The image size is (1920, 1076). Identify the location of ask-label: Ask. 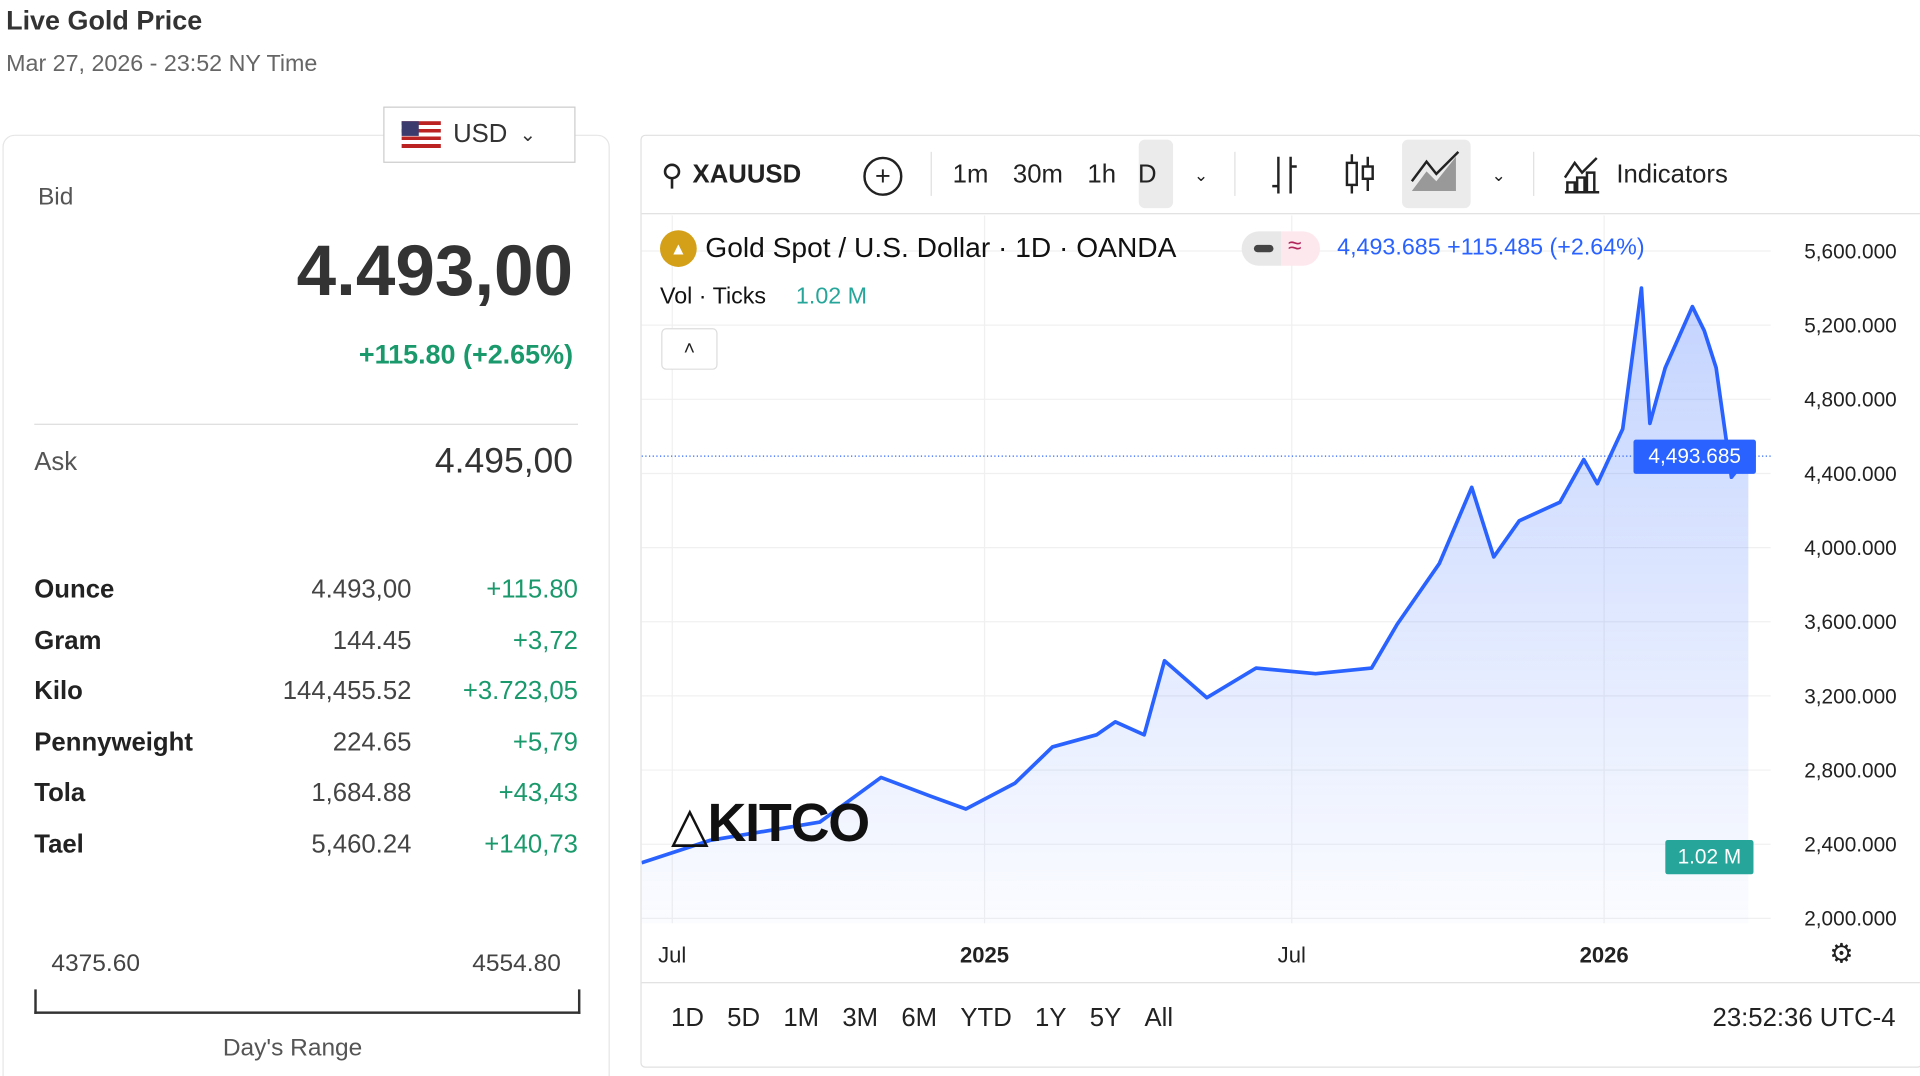
(56, 462).